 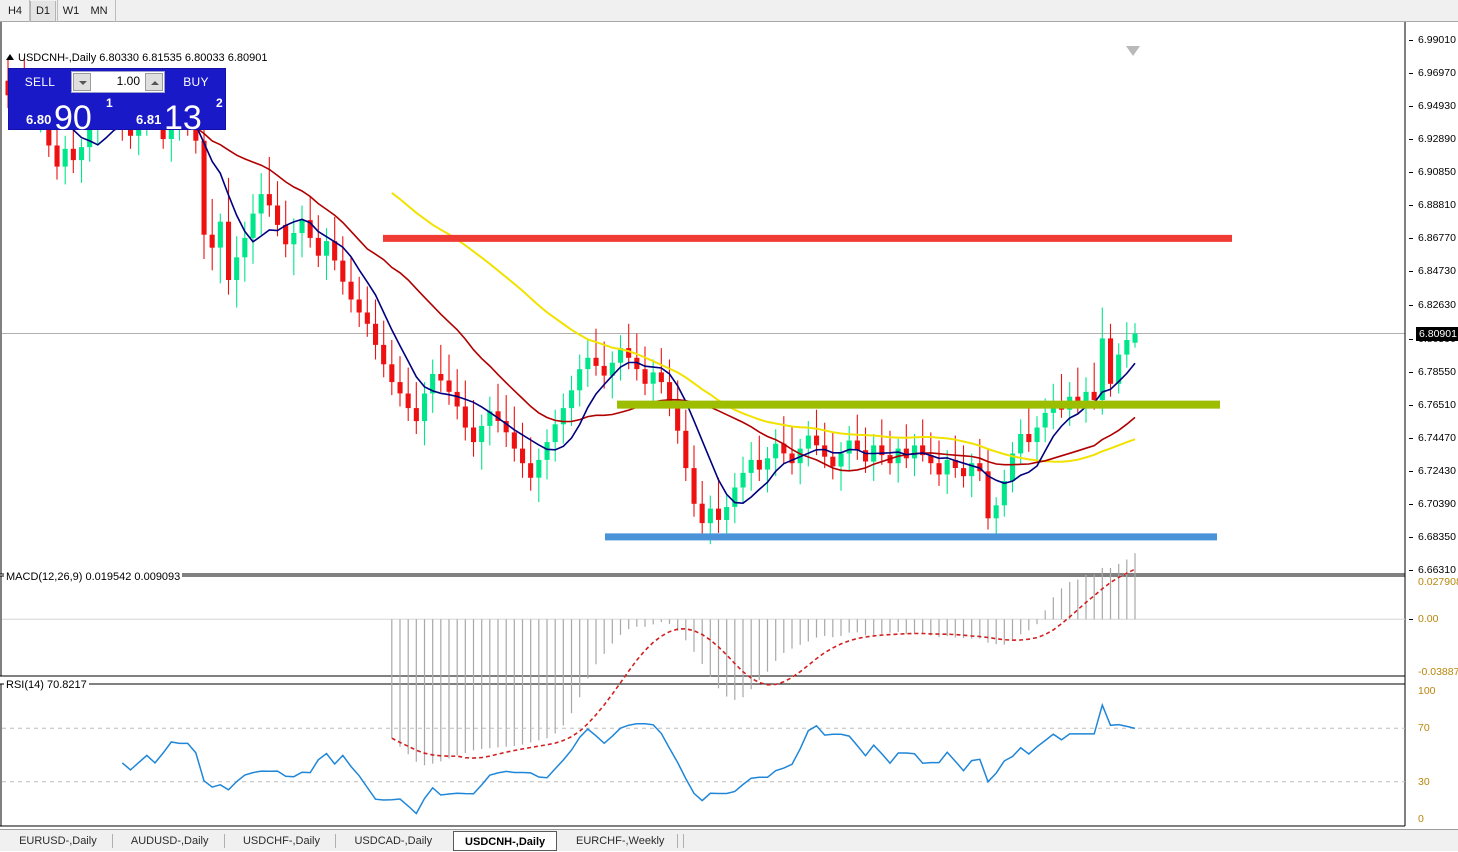 What do you see at coordinates (505, 841) in the screenshot?
I see `chart-tab-usdcnh: USDCNH-,Daily` at bounding box center [505, 841].